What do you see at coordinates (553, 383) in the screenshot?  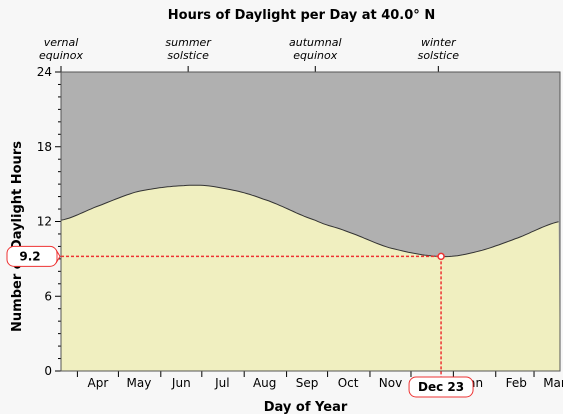 I see `x-month-label: Mar` at bounding box center [553, 383].